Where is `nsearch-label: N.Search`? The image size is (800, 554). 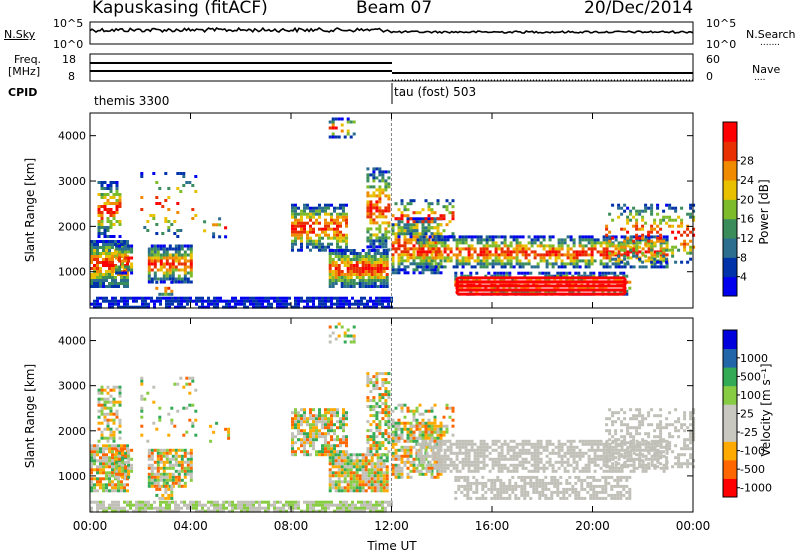 nsearch-label: N.Search is located at coordinates (771, 34).